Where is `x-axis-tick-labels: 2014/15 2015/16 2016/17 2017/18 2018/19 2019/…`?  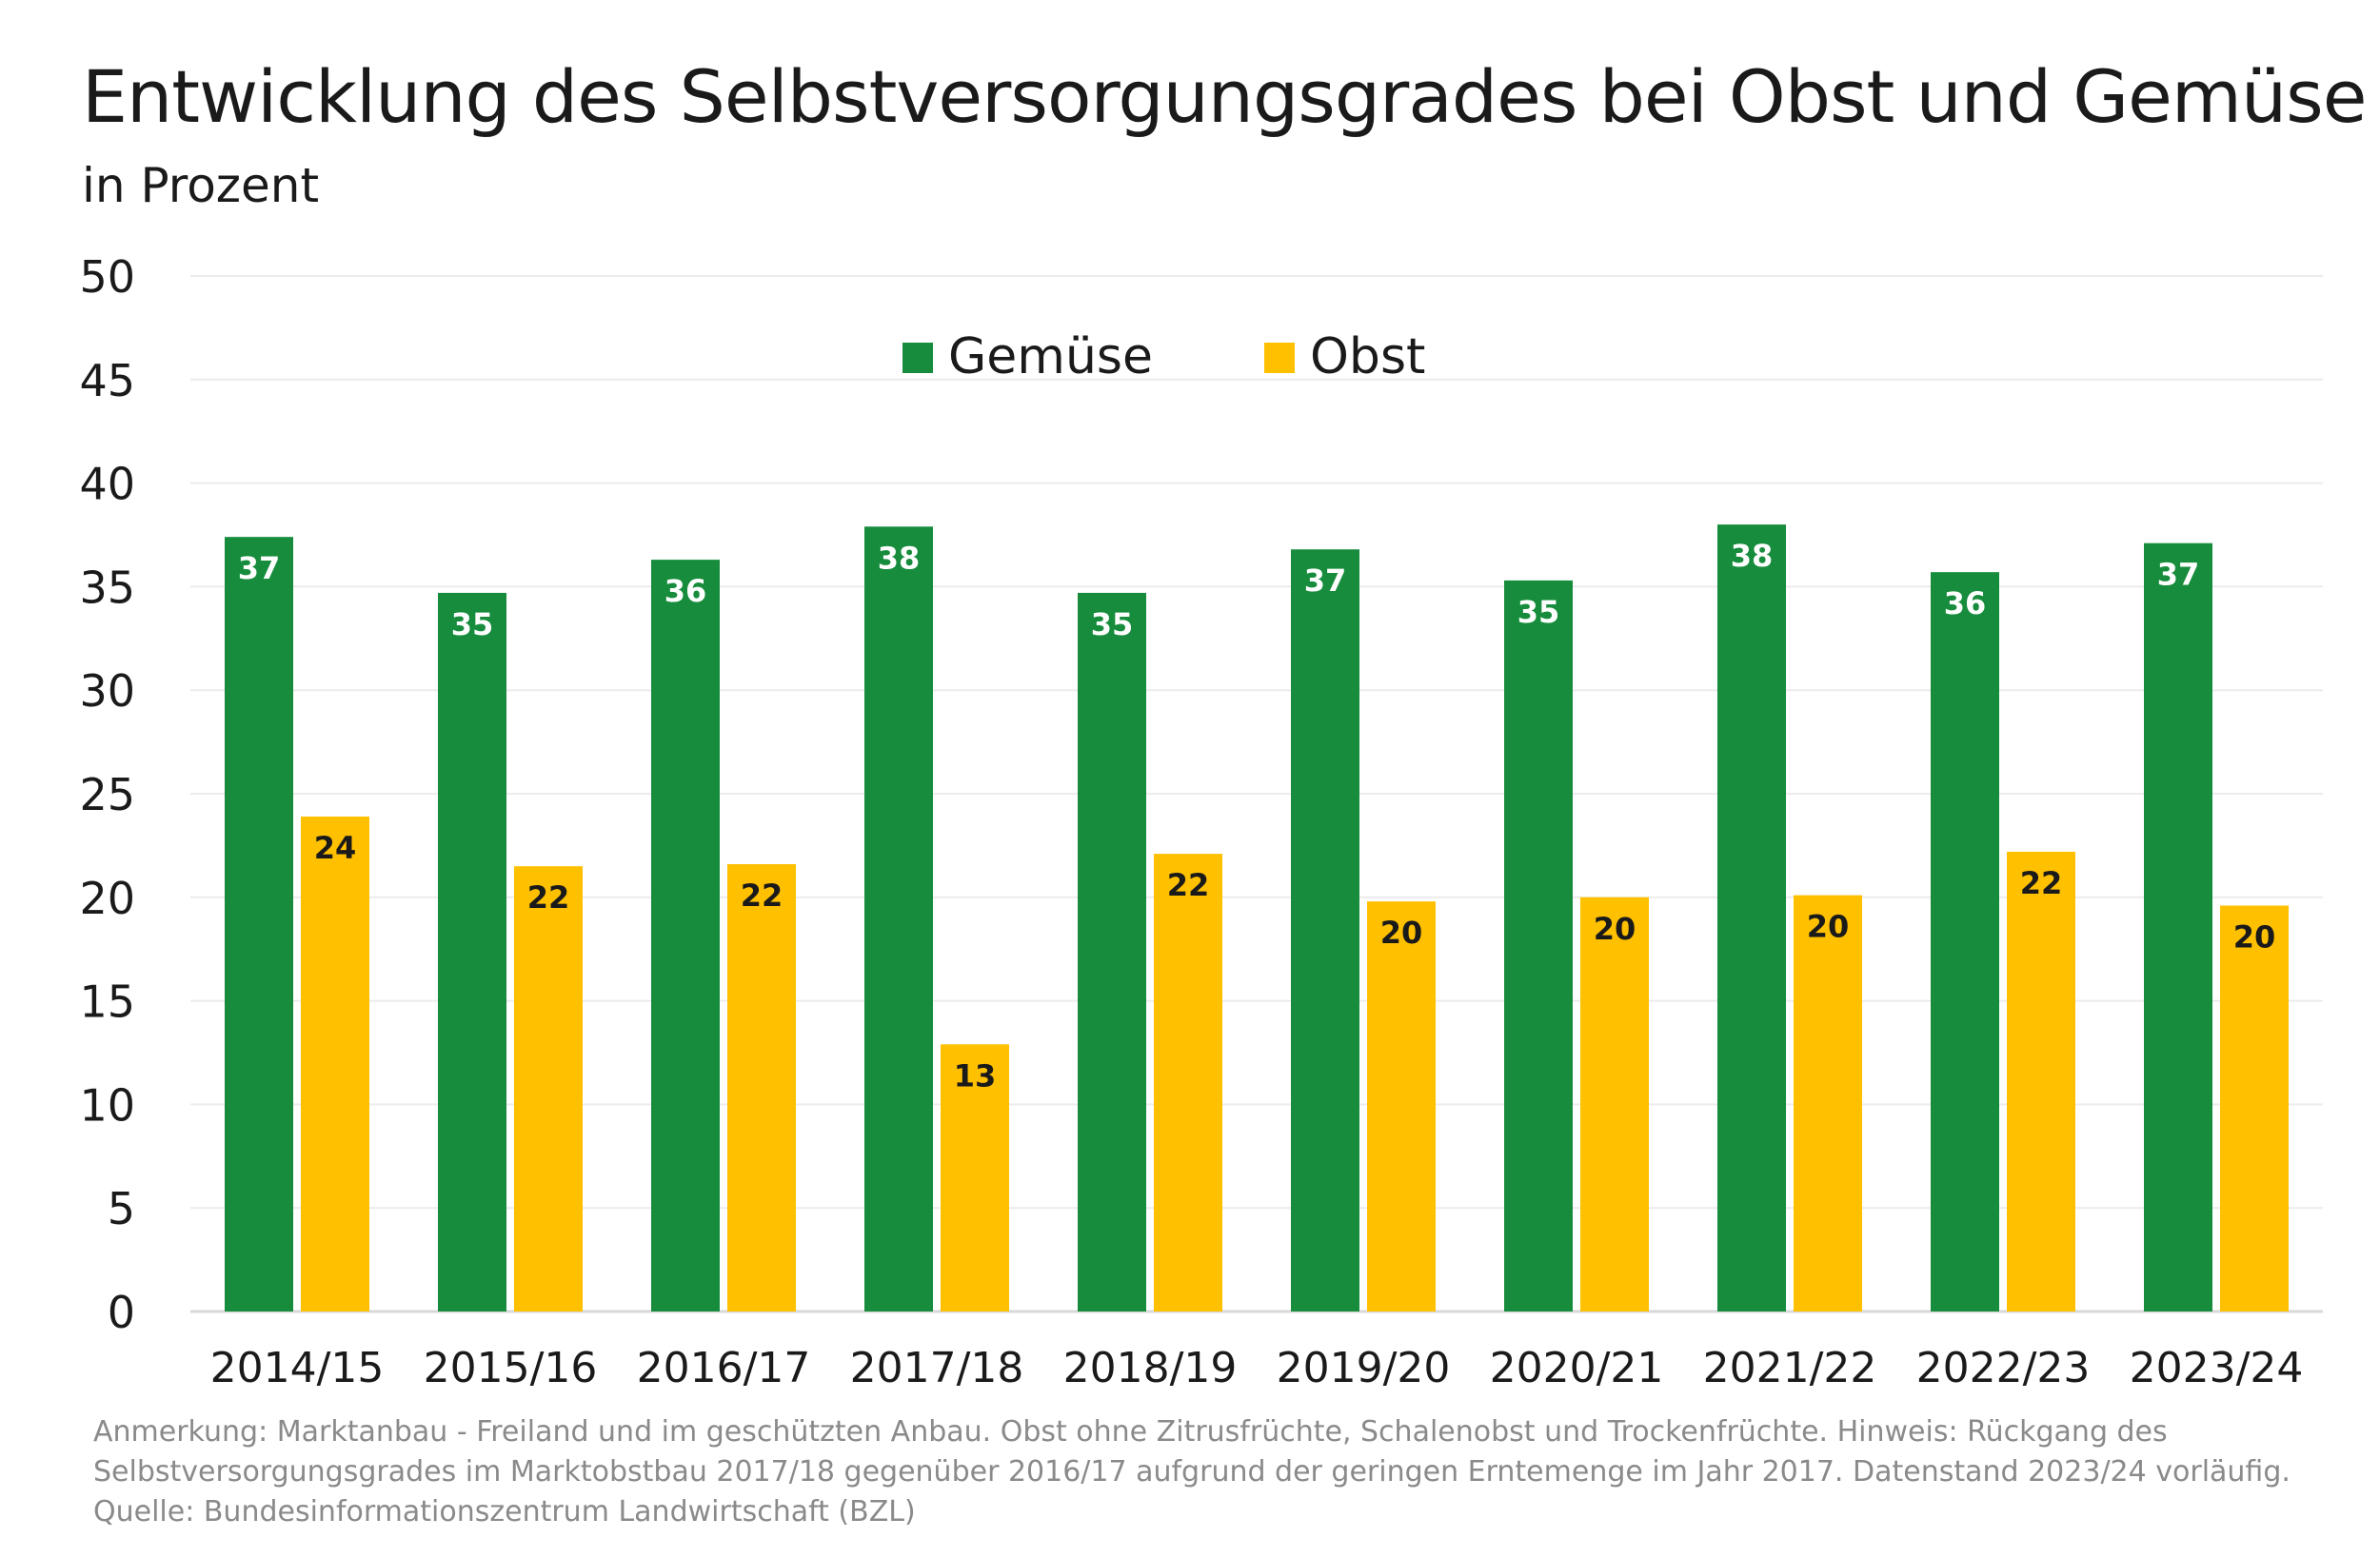 x-axis-tick-labels: 2014/15 2015/16 2016/17 2017/18 2018/19 2019/… is located at coordinates (1257, 1368).